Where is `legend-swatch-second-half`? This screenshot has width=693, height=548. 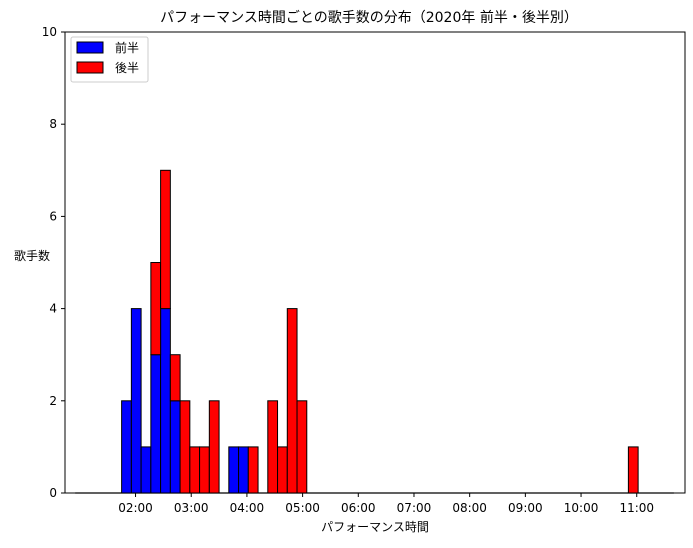 legend-swatch-second-half is located at coordinates (90, 67).